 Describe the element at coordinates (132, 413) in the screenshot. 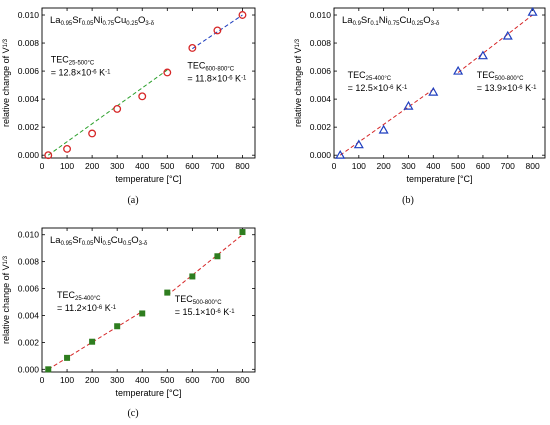

I see `panel-caption: (c)` at that location.